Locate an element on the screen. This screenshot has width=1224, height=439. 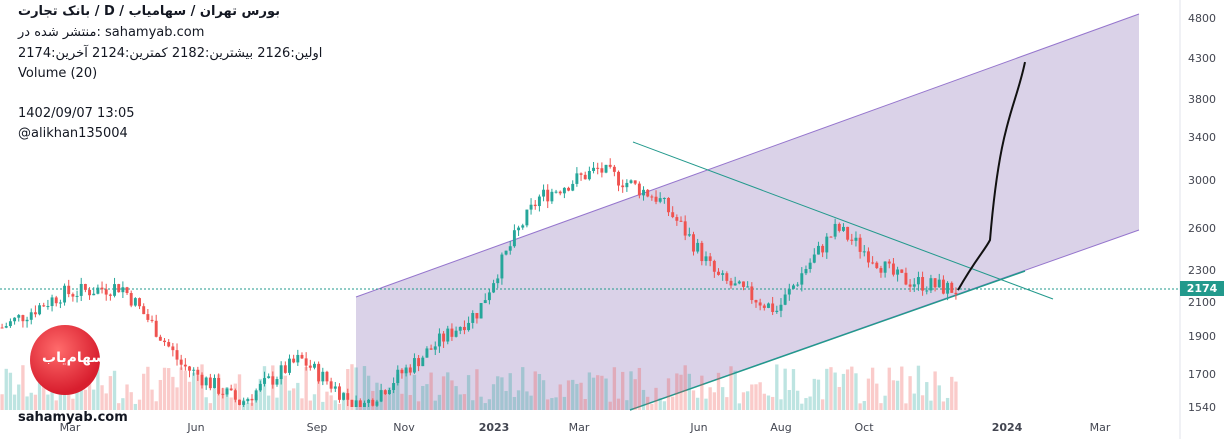
y-tick-label: 3000 is located at coordinates (1202, 180).